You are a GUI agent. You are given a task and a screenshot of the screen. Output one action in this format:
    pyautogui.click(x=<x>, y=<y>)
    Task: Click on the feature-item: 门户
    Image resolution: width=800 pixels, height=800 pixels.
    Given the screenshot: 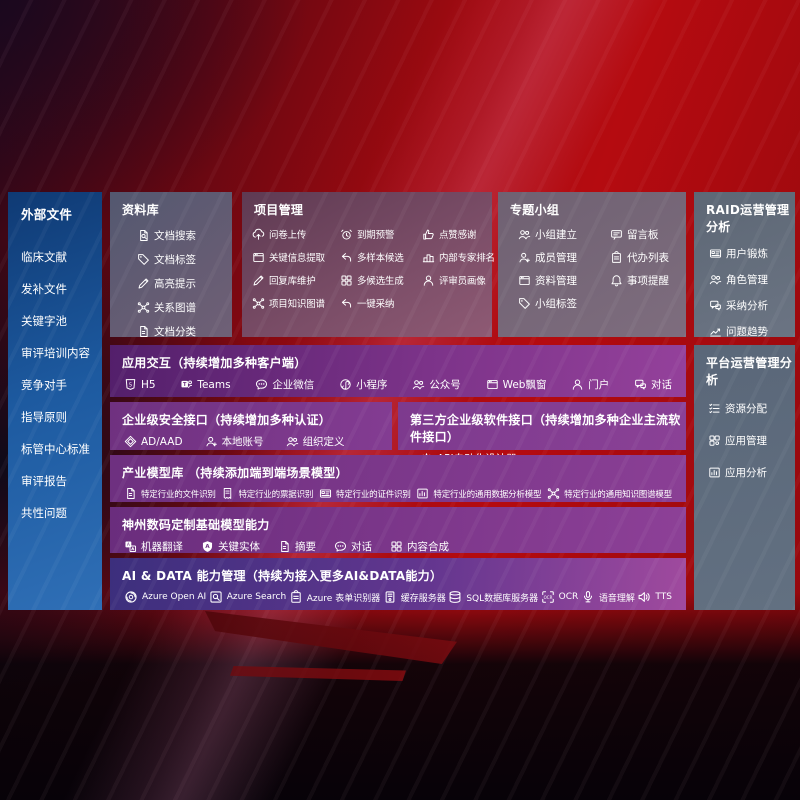 What is the action you would take?
    pyautogui.click(x=590, y=384)
    